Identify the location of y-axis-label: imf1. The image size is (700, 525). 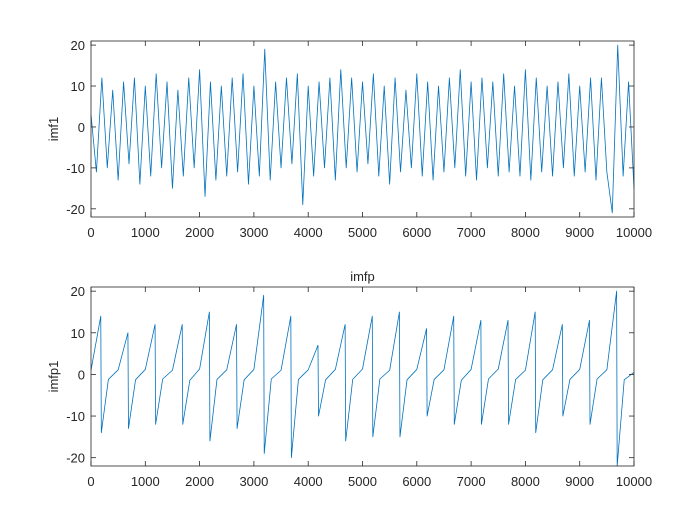
(53, 129).